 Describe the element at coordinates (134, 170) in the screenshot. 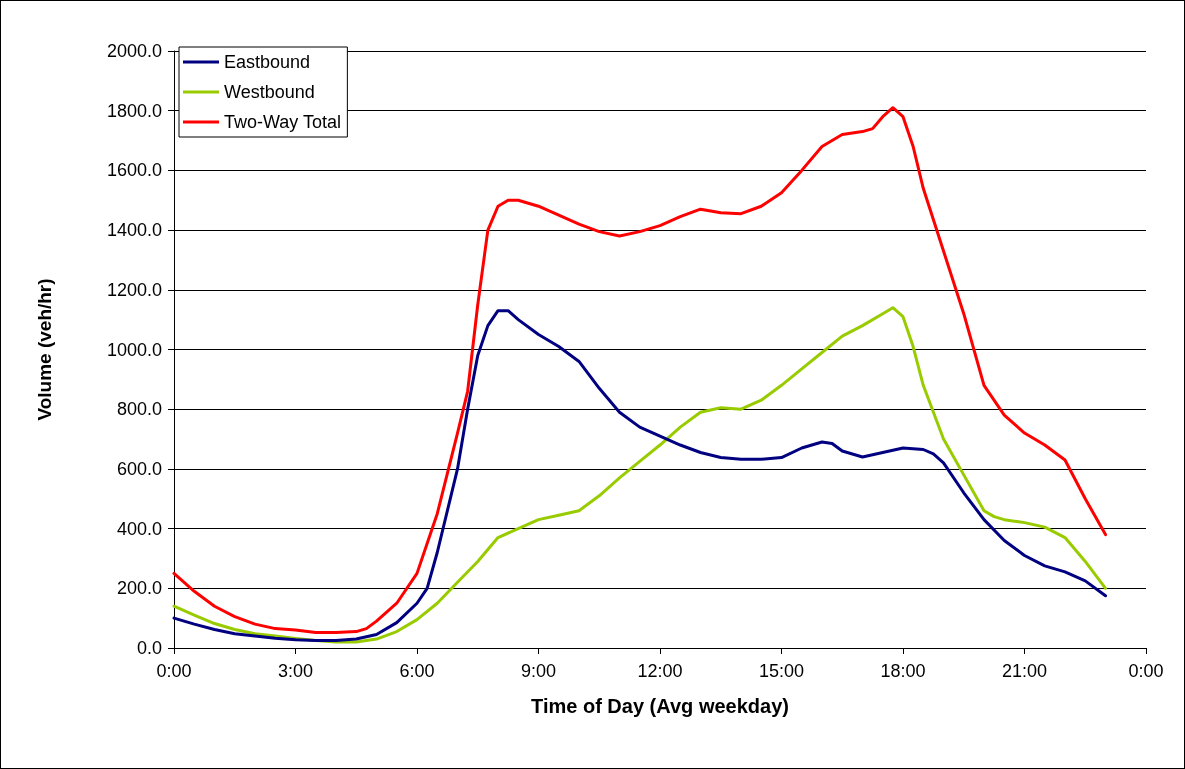

I see `y-tick-label: 1600.0` at that location.